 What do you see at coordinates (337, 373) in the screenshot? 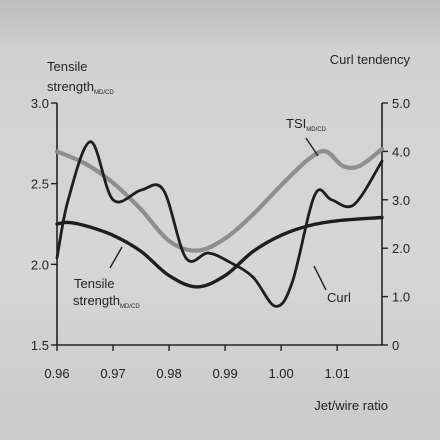
I see `x-tick-label: 1.01` at bounding box center [337, 373].